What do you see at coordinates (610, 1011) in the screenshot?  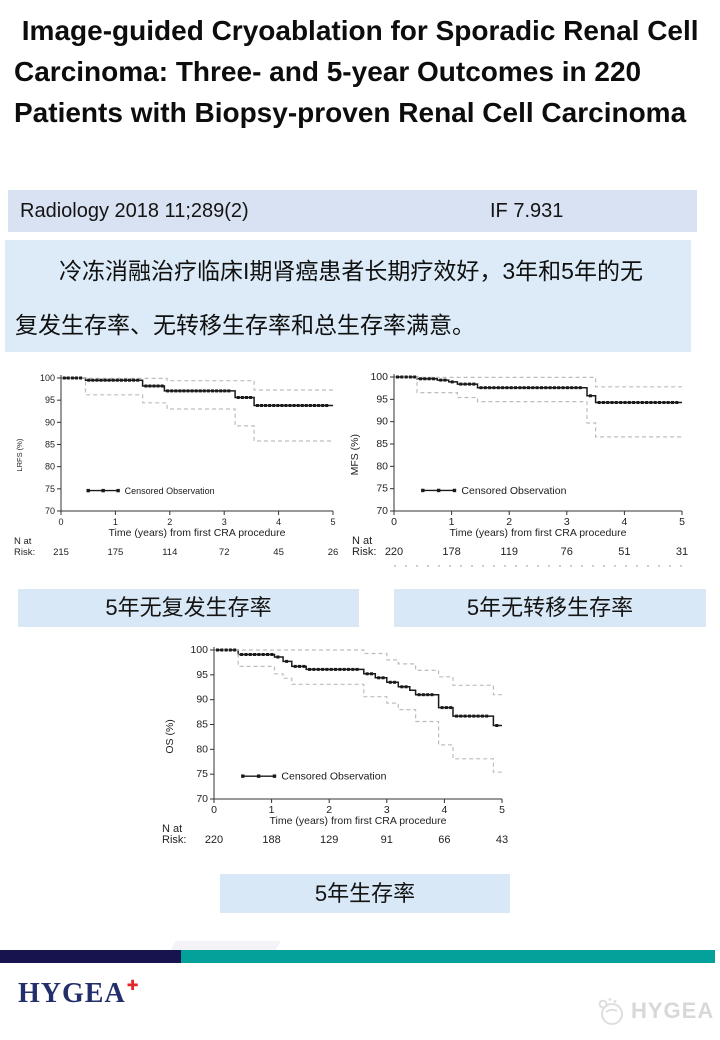 I see `hygea-watermark-globe-icon` at bounding box center [610, 1011].